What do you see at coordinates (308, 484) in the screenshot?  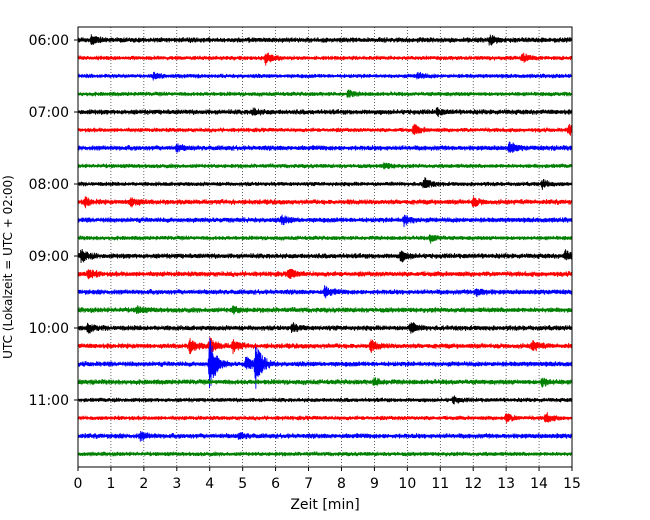 I see `x-tick-label: 7` at bounding box center [308, 484].